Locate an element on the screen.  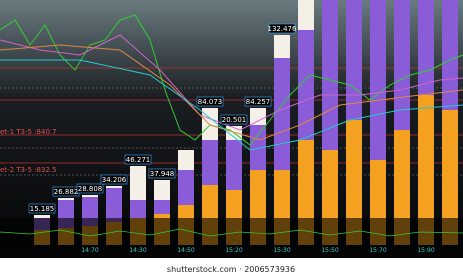
watermark: shutterstock.com · 2006573936 is located at coordinates (231, 269).